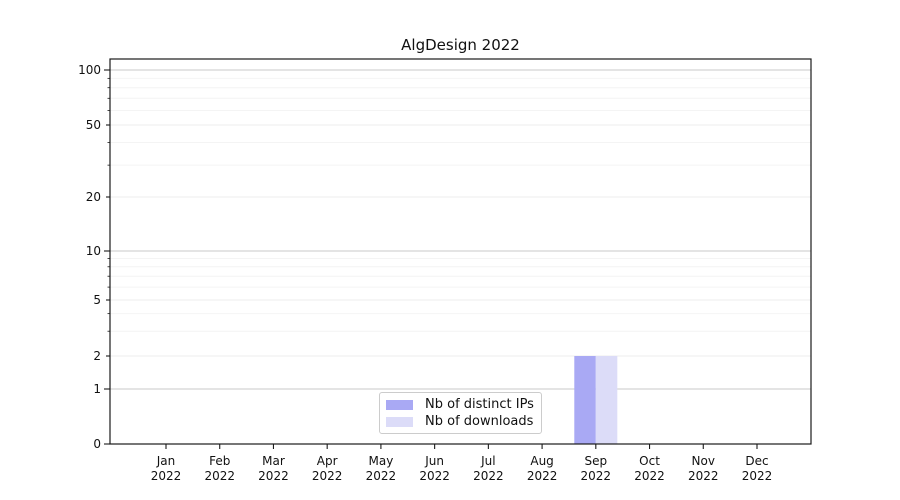  I want to click on legend-label-downloads: Nb of downloads, so click(479, 421).